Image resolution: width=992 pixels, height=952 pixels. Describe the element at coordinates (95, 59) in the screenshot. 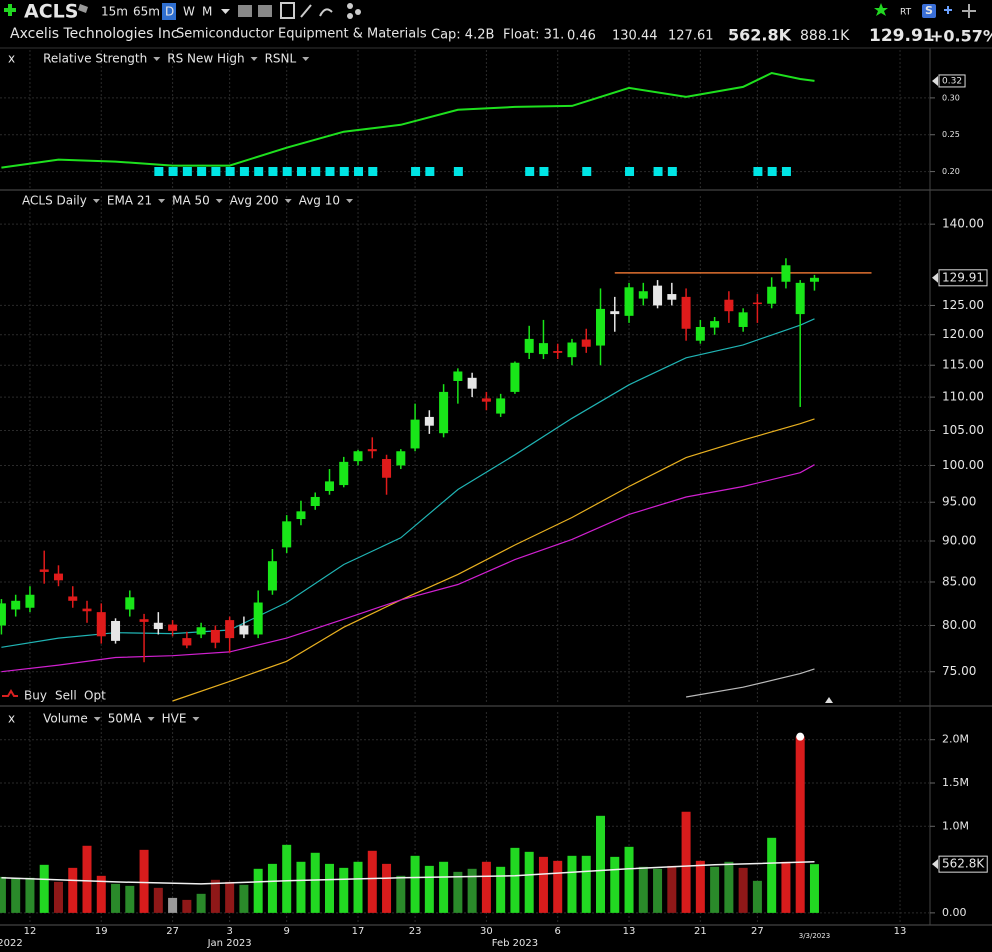

I see `legend-item: Relative Strength` at that location.